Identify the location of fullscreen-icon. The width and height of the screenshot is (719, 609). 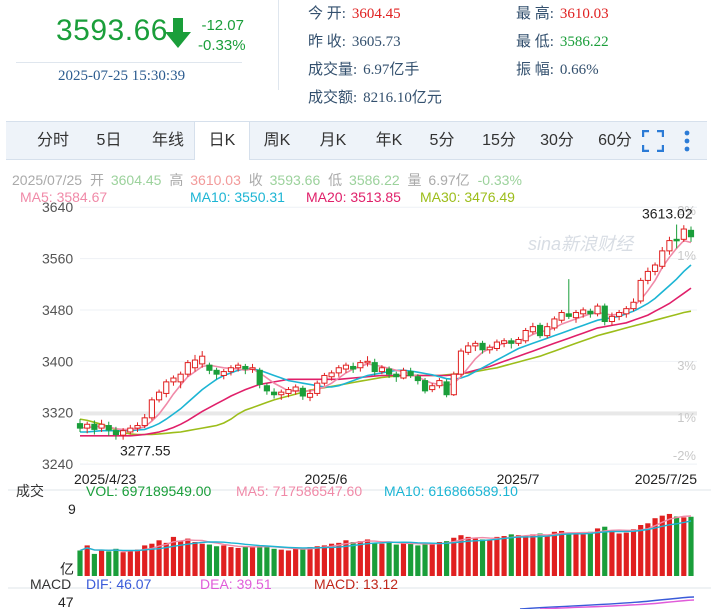
(653, 141).